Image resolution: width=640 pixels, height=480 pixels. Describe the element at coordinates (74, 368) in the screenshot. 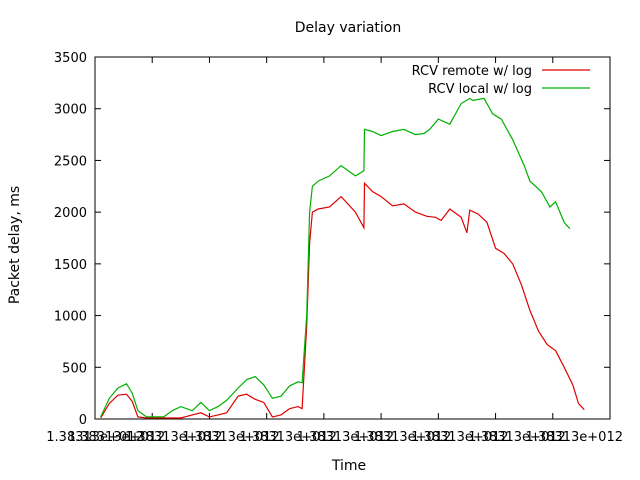

I see `y-tick-label: 500` at that location.